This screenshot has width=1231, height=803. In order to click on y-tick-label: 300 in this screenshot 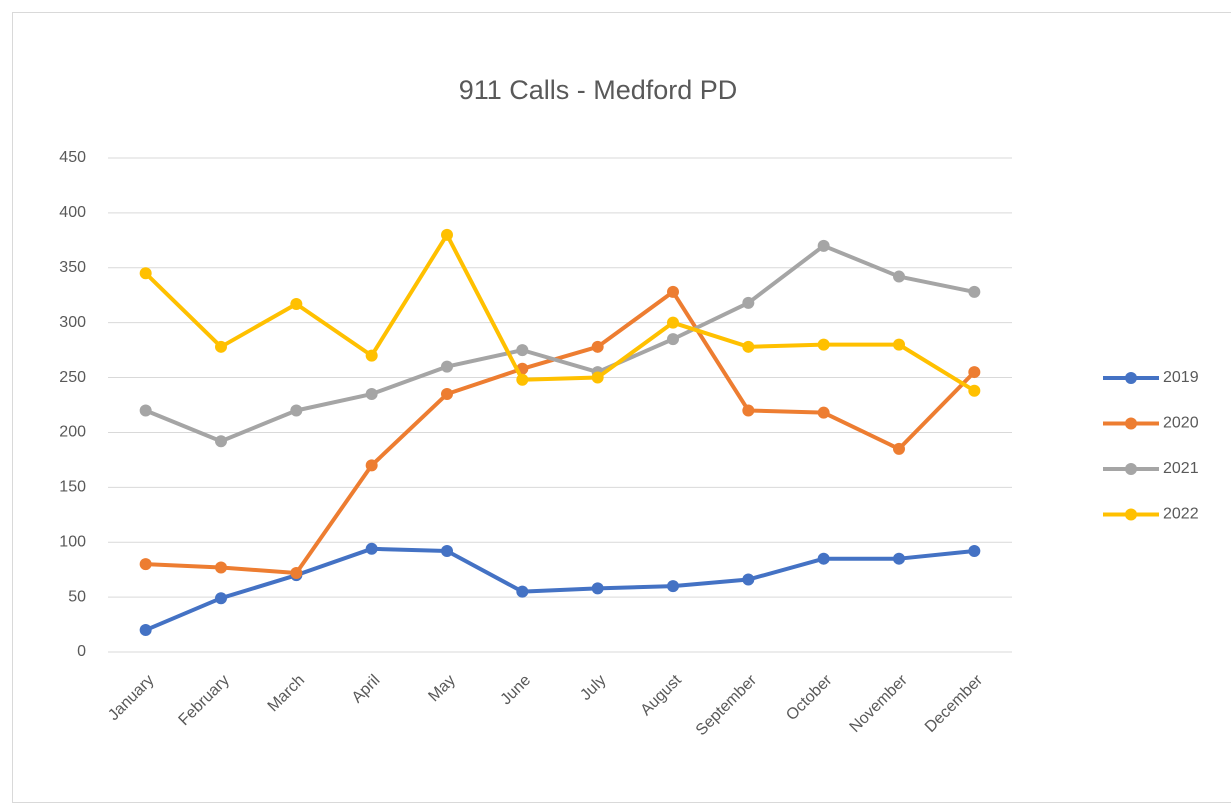, I will do `click(72, 322)`.